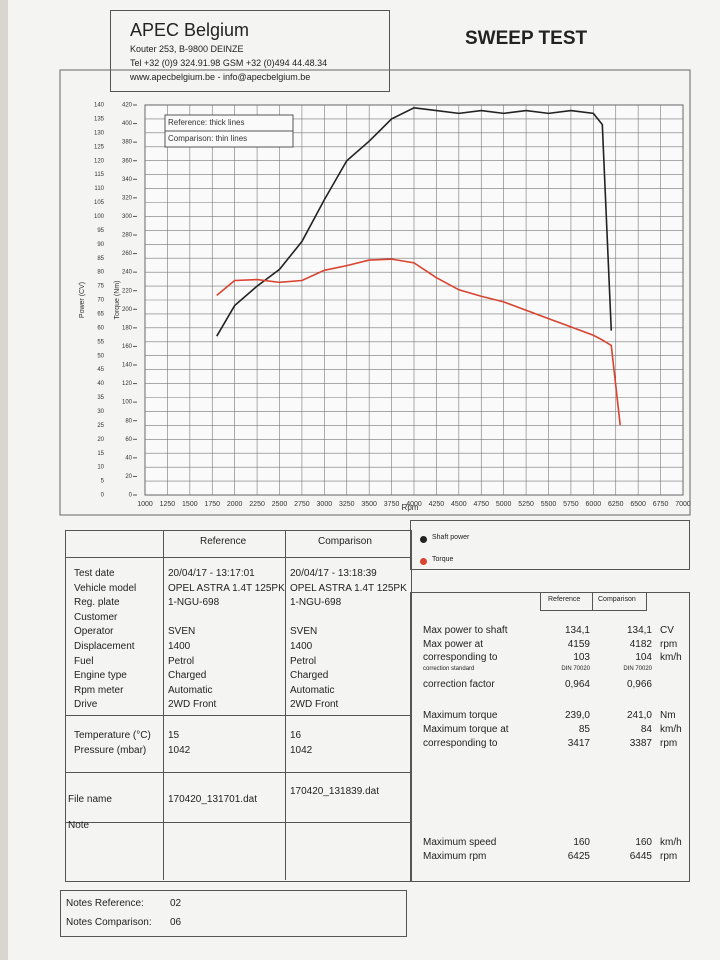  I want to click on x-tick-label: 3500, so click(369, 504).